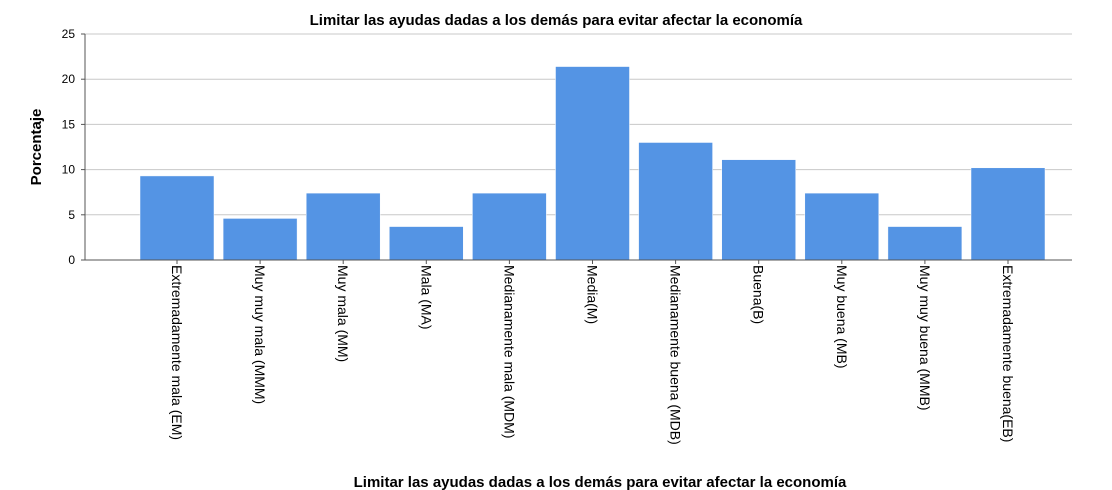  What do you see at coordinates (1008, 353) in the screenshot?
I see `x-tick-label: Extremadamente buena(EB)` at bounding box center [1008, 353].